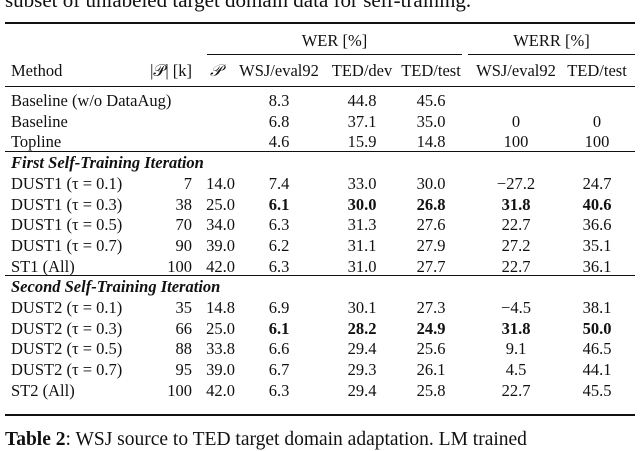  Describe the element at coordinates (431, 370) in the screenshot. I see `ted-test-cell: 26.1` at that location.